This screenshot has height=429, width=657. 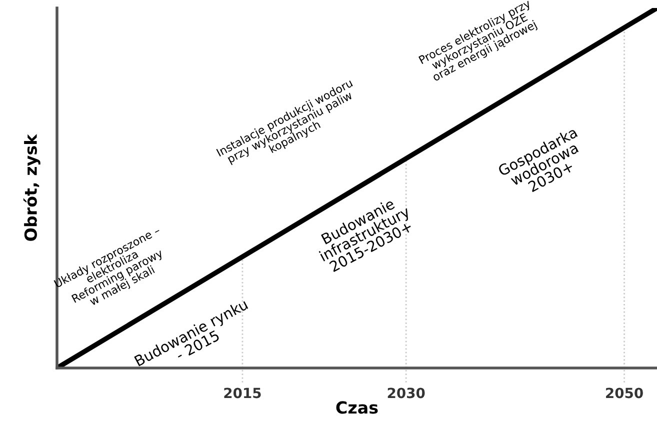 What do you see at coordinates (357, 407) in the screenshot?
I see `x-axis-title: Czas` at bounding box center [357, 407].